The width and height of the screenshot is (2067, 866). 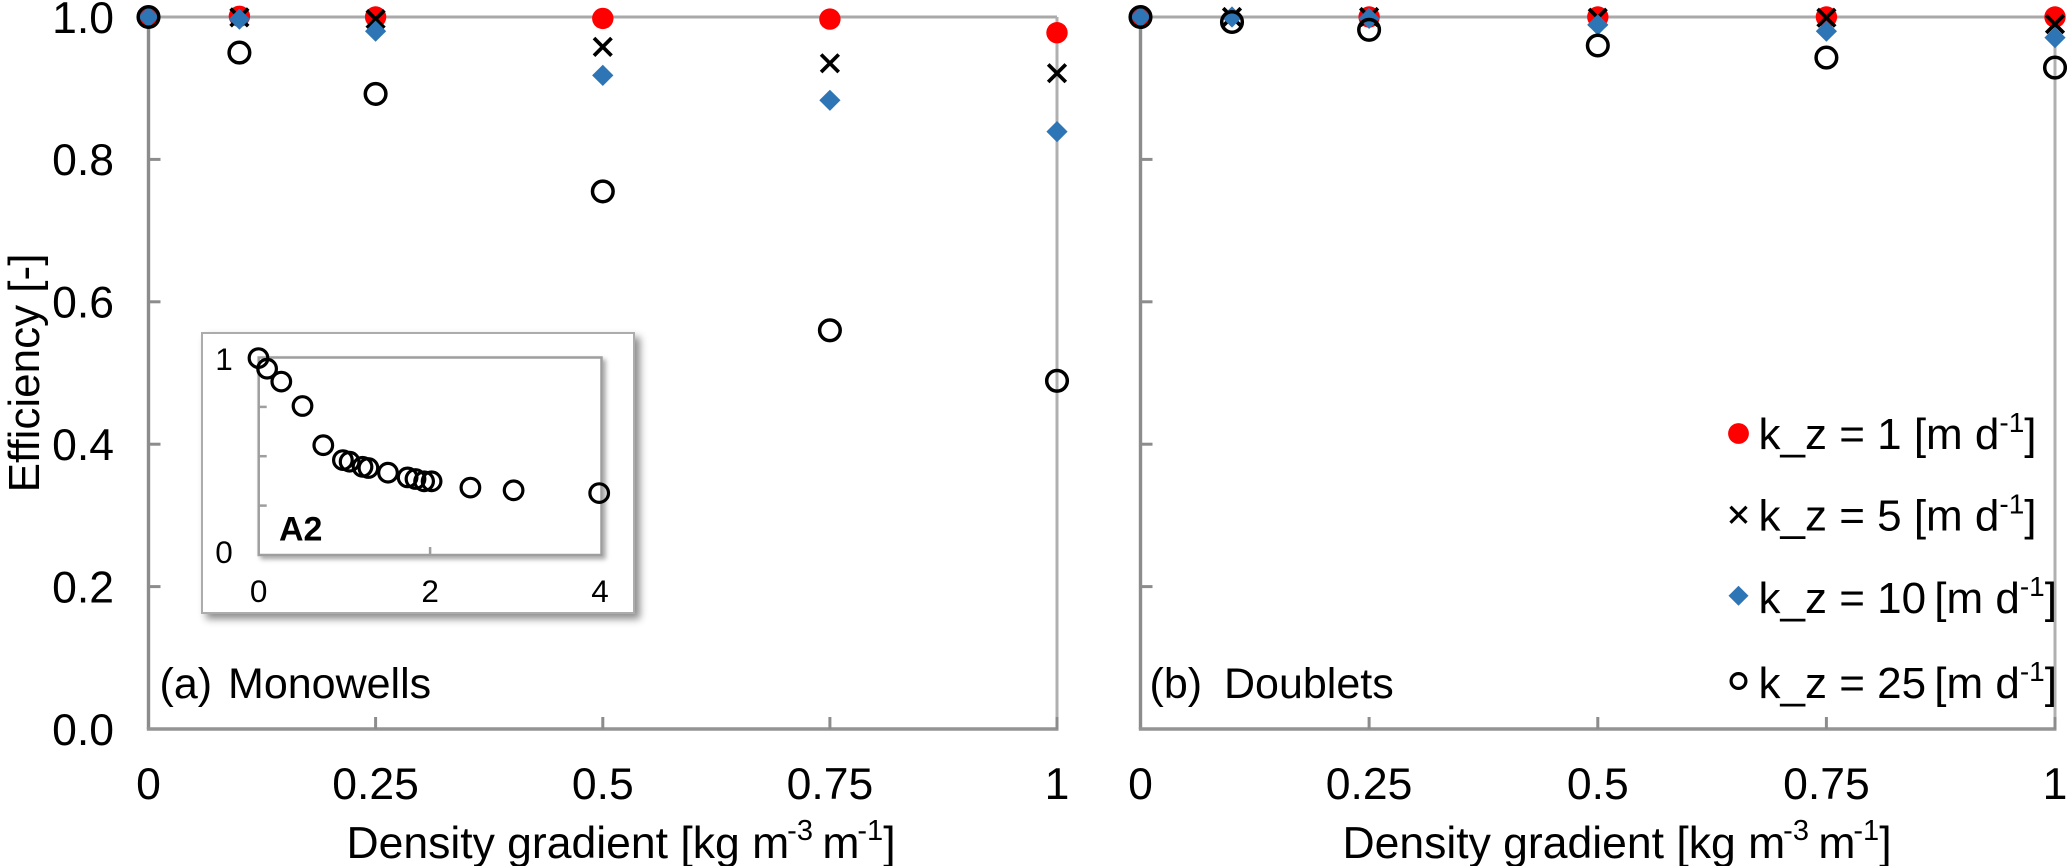 What do you see at coordinates (83, 303) in the screenshot?
I see `svg-text: 0.6` at bounding box center [83, 303].